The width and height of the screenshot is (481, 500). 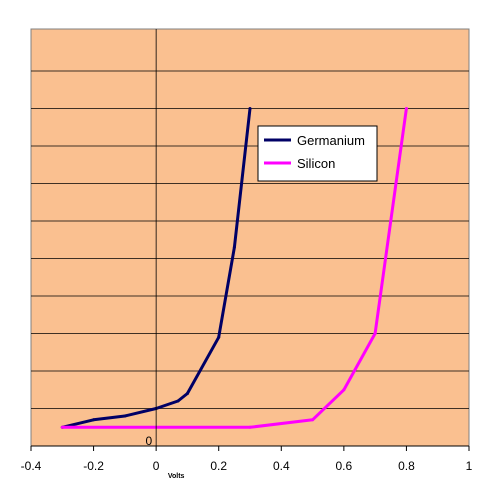 What do you see at coordinates (316, 163) in the screenshot?
I see `legend-label-silicon: Silicon` at bounding box center [316, 163].